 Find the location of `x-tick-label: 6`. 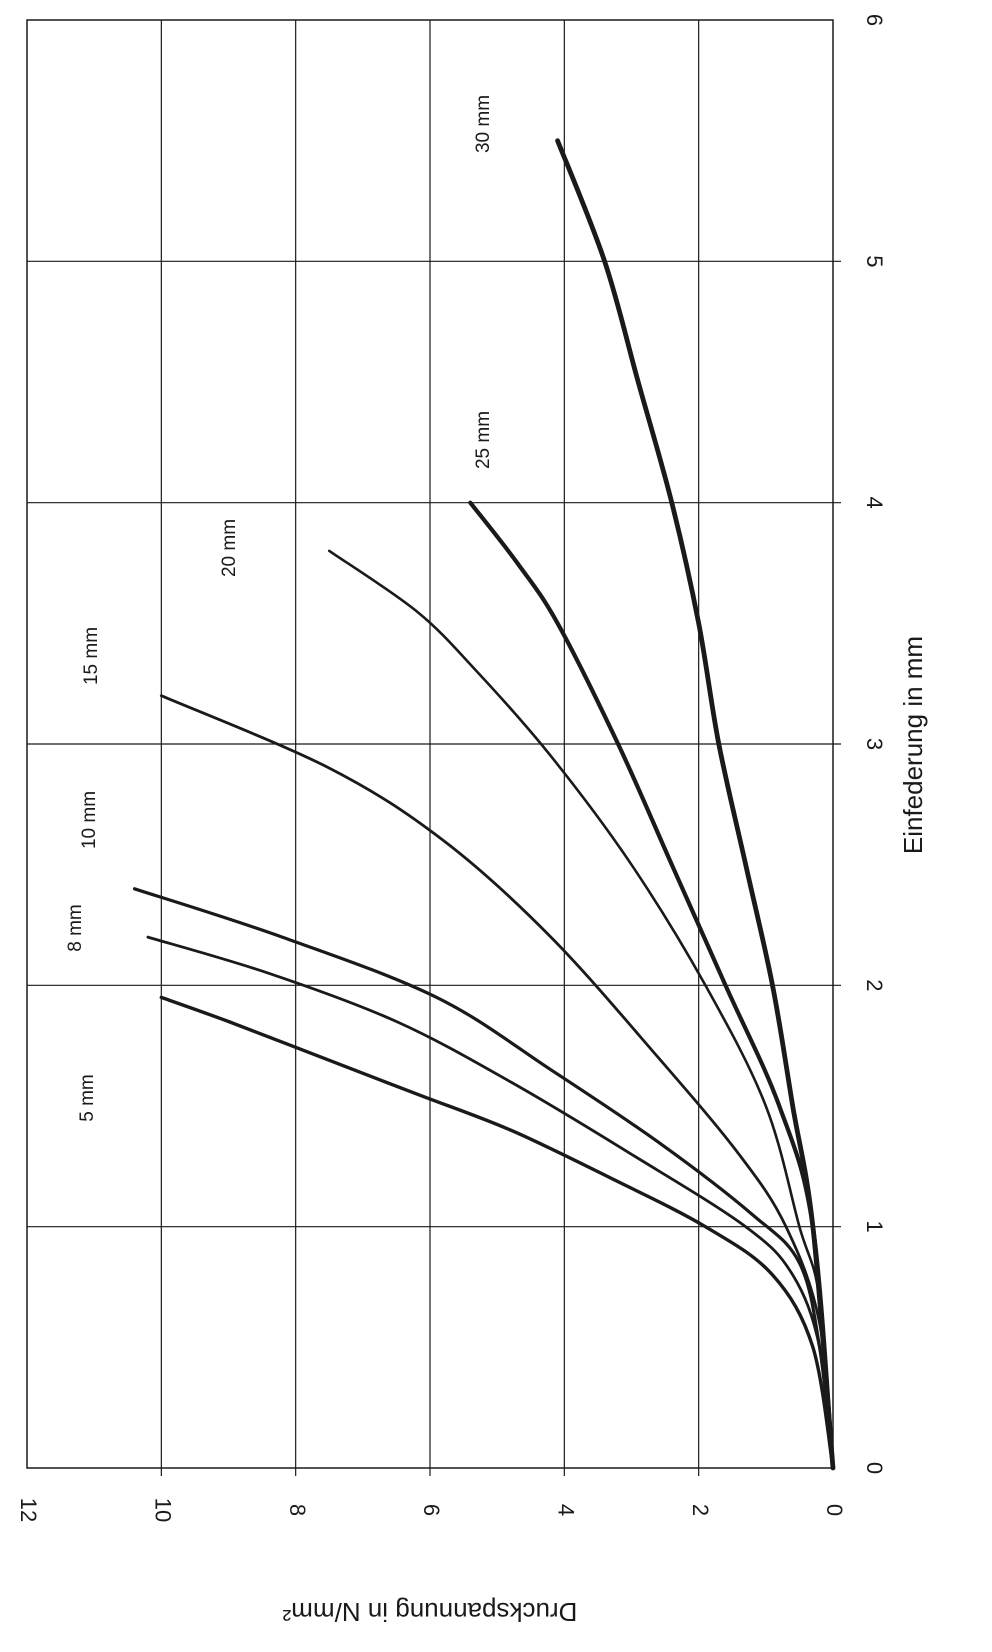

x-tick-label: 6 is located at coordinates (874, 20).